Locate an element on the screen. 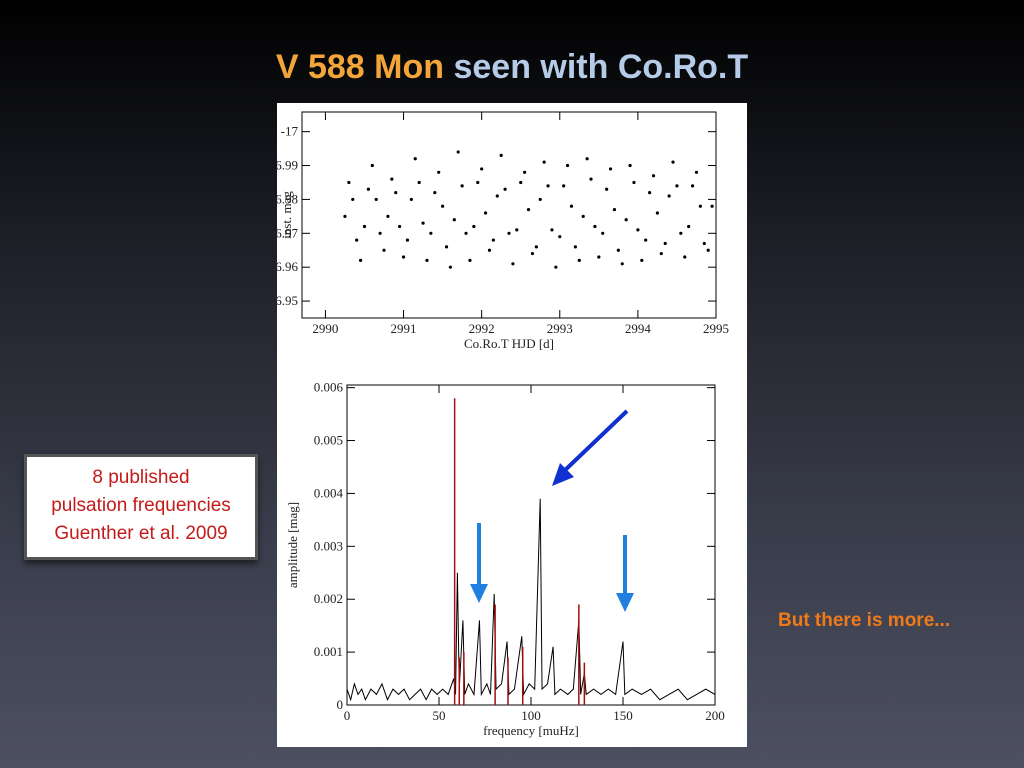 The image size is (1024, 768). x-tick-label: 2990 is located at coordinates (325, 328).